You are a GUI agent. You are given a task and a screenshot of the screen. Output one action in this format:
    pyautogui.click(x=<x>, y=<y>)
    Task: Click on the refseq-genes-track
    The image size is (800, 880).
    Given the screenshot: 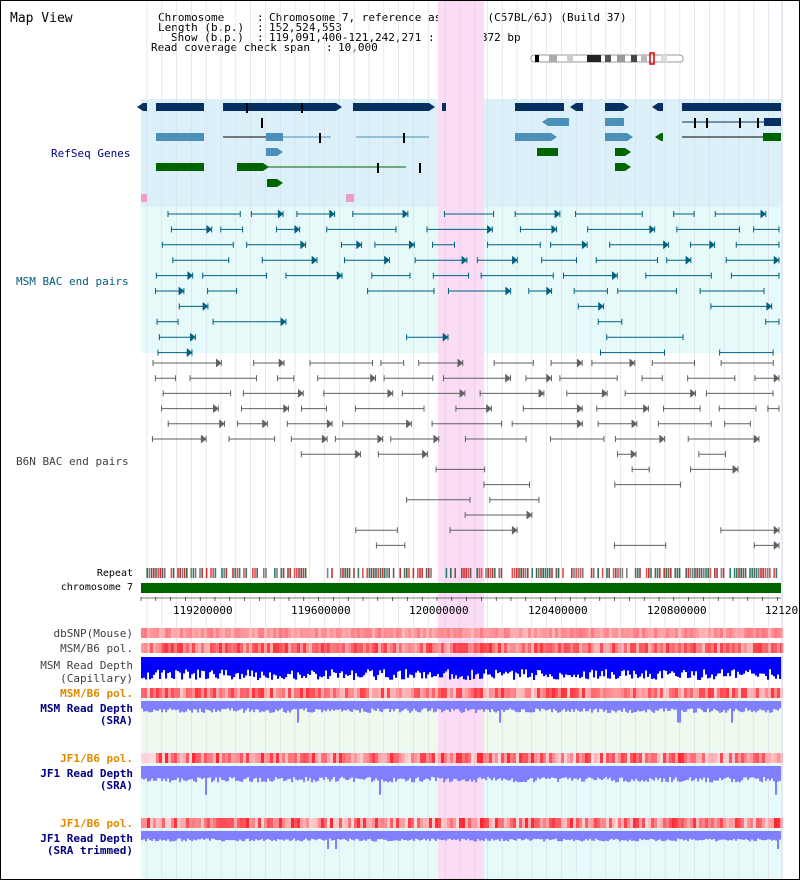 What is the action you would take?
    pyautogui.click(x=459, y=152)
    